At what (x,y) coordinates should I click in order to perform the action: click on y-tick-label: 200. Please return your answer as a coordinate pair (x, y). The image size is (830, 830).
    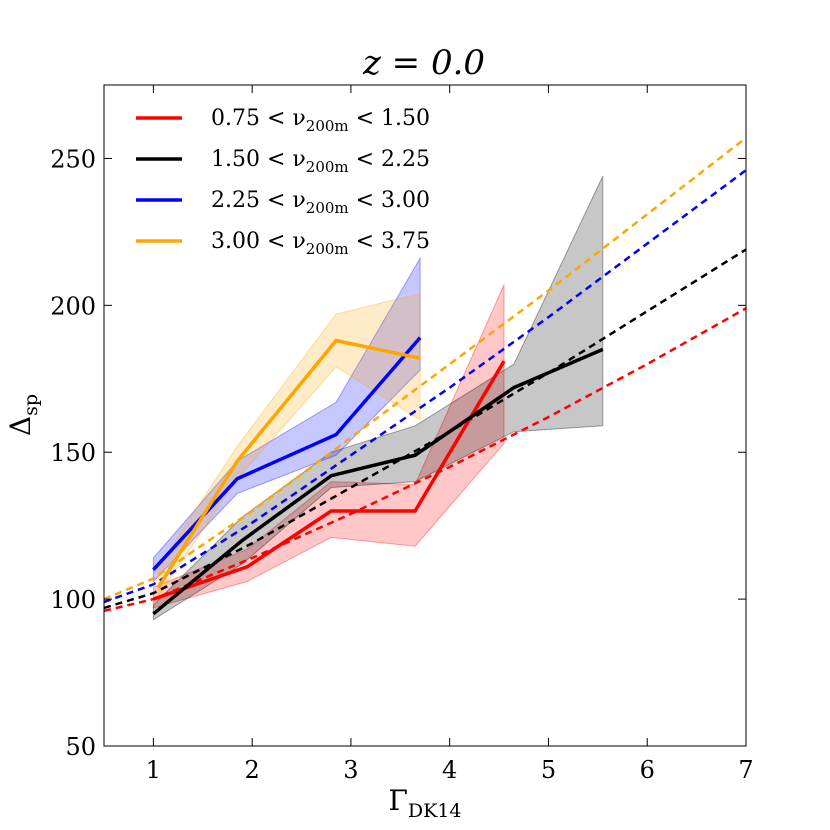
    Looking at the image, I should click on (73, 306).